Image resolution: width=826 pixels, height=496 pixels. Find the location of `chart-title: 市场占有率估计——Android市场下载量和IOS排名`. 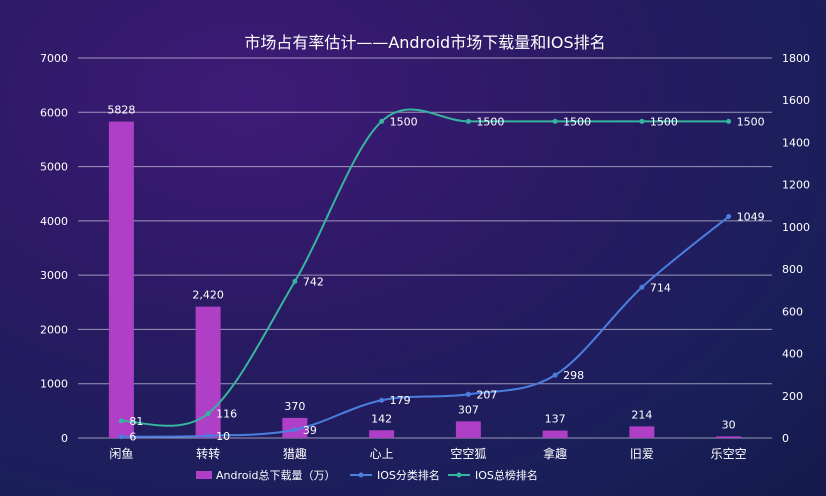

chart-title: 市场占有率估计——Android市场下载量和IOS排名 is located at coordinates (424, 42).